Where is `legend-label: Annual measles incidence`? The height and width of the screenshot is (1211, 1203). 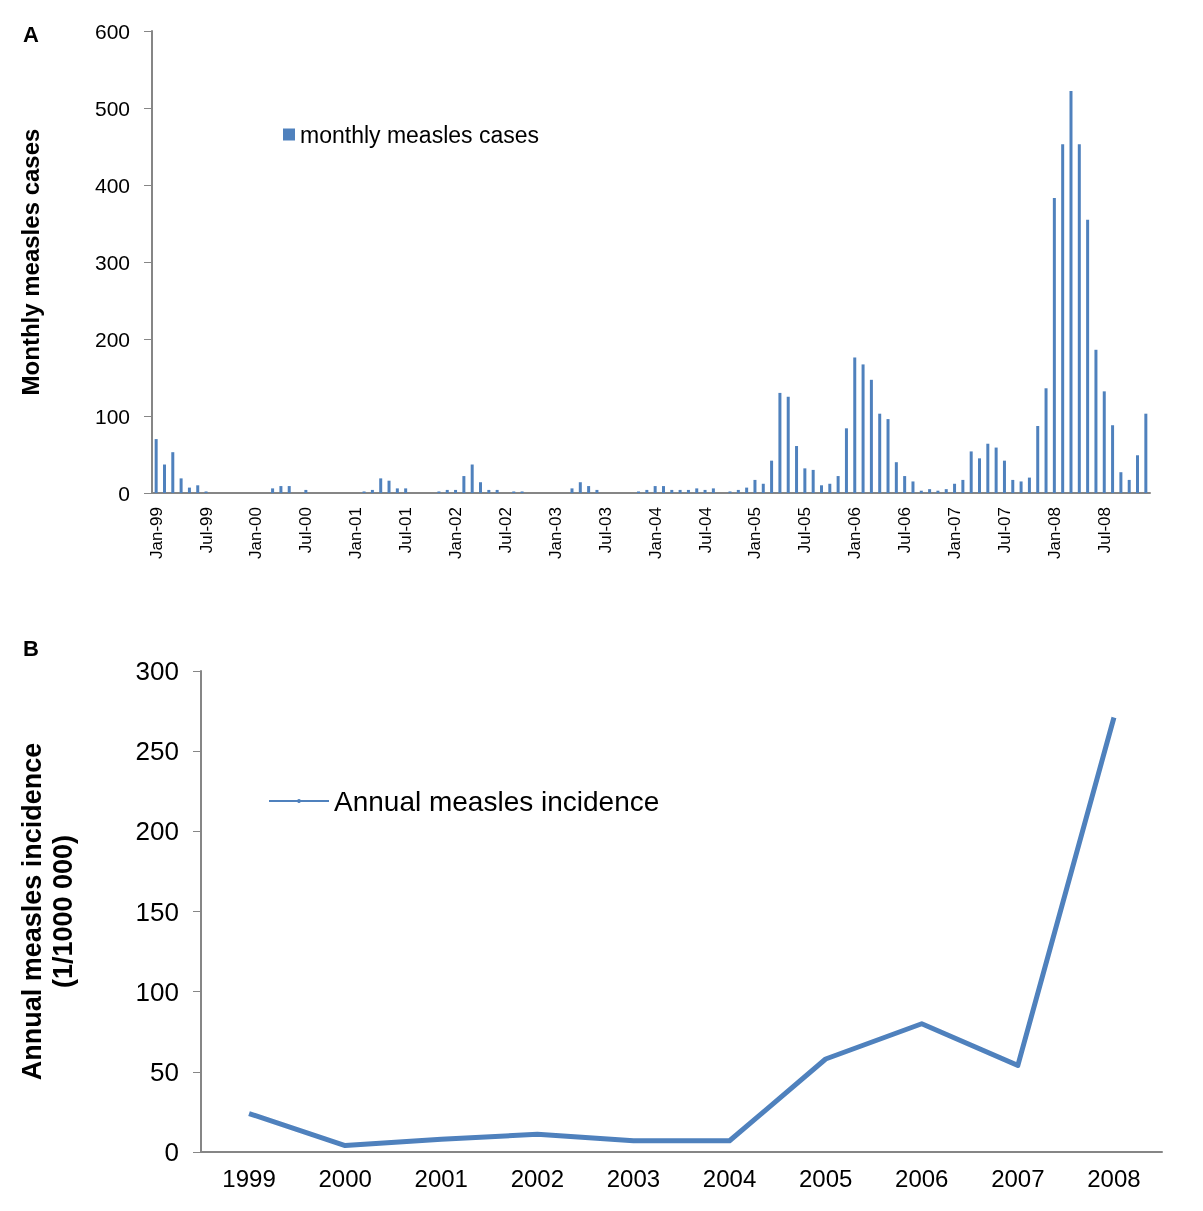
legend-label: Annual measles incidence is located at coordinates (497, 801).